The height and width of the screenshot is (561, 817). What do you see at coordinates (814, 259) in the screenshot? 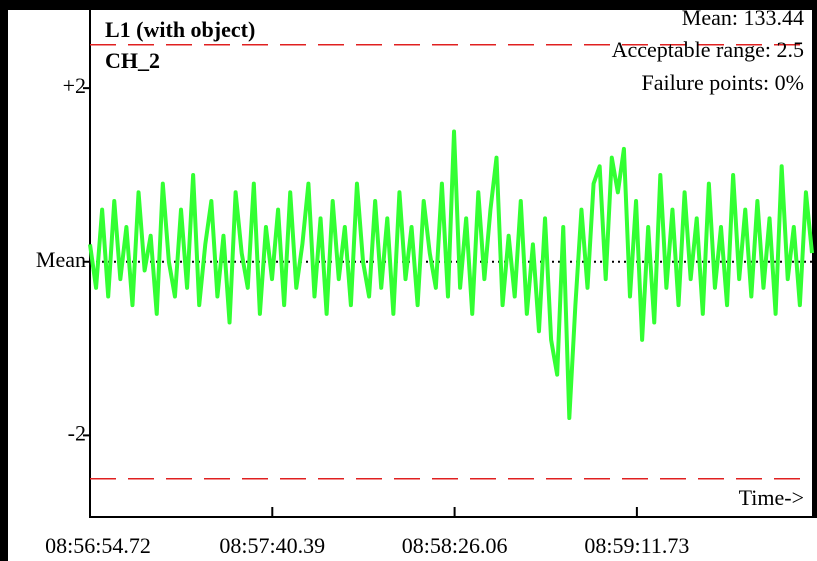
I see `right-bar` at bounding box center [814, 259].